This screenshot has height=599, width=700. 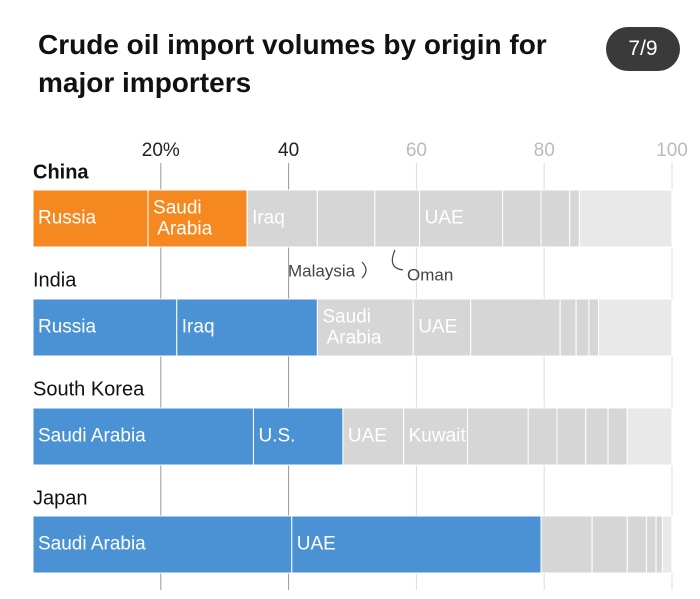 What do you see at coordinates (416, 150) in the screenshot?
I see `x-tick-label: 60` at bounding box center [416, 150].